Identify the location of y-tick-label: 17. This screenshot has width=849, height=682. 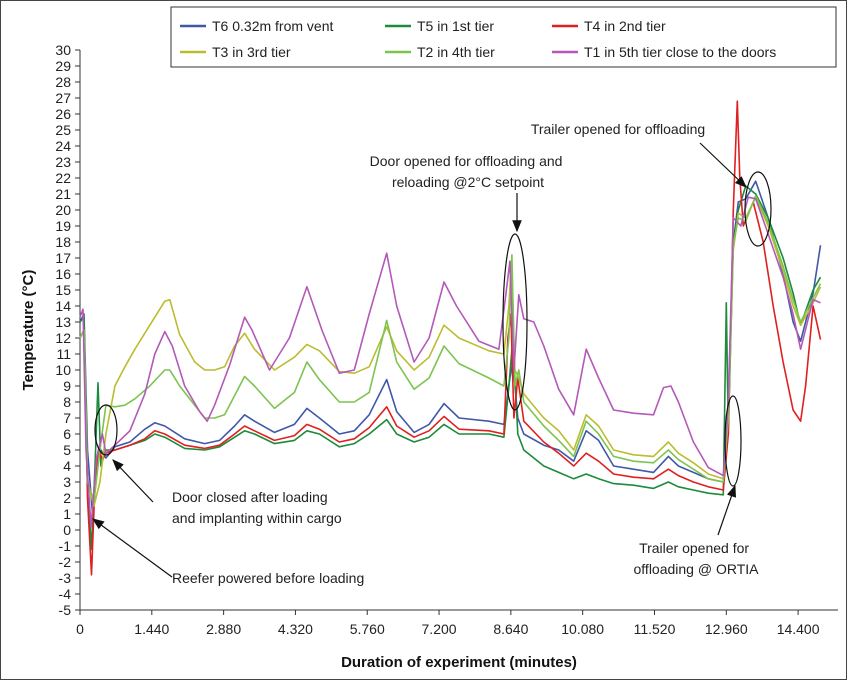
(63, 258).